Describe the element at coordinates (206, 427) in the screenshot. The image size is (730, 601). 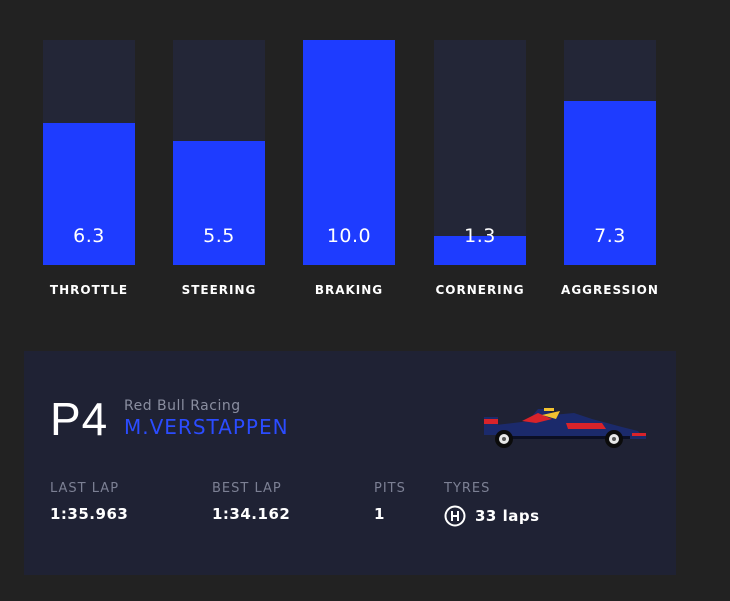
I see `driver-name: M.VERSTAPPEN` at that location.